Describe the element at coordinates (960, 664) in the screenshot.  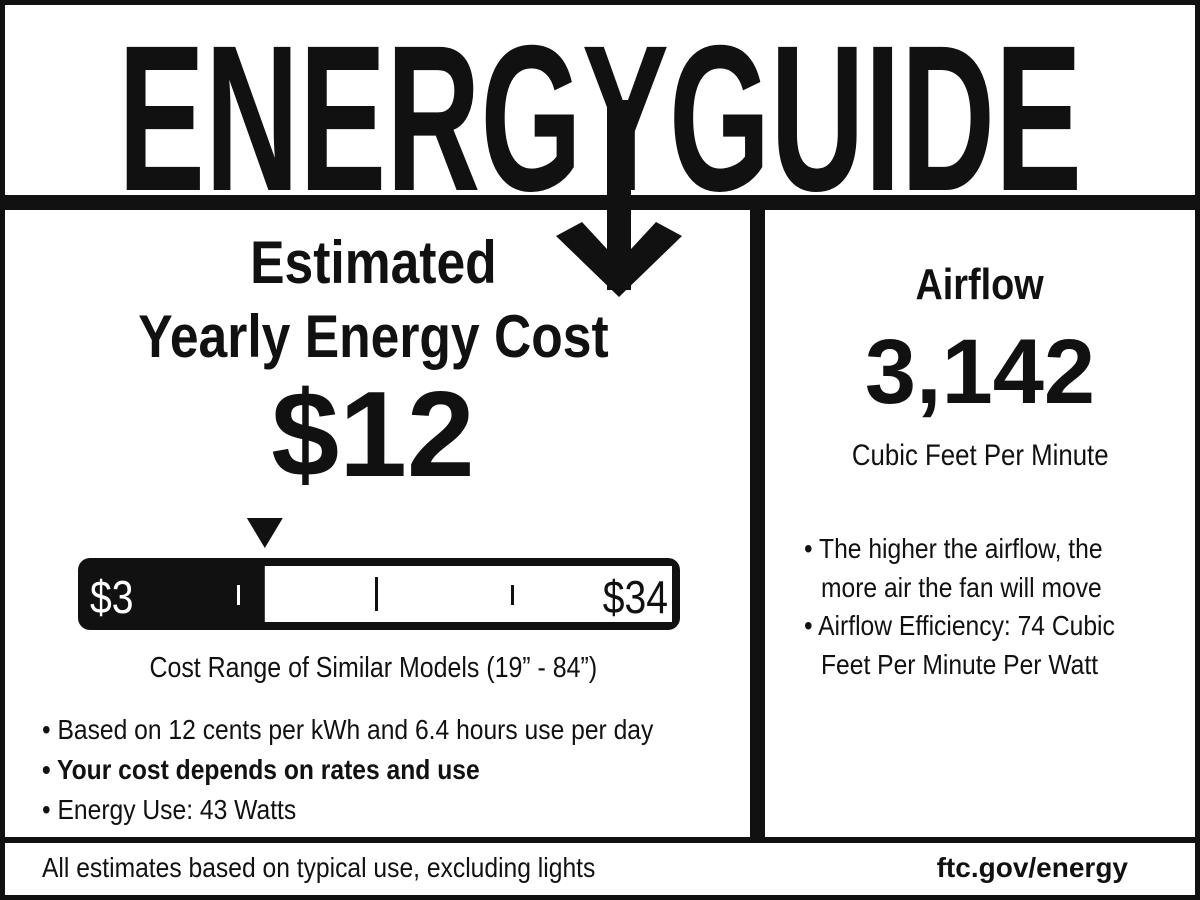
I see `airflow-bullet-cont: Feet Per Minute Per Watt` at that location.